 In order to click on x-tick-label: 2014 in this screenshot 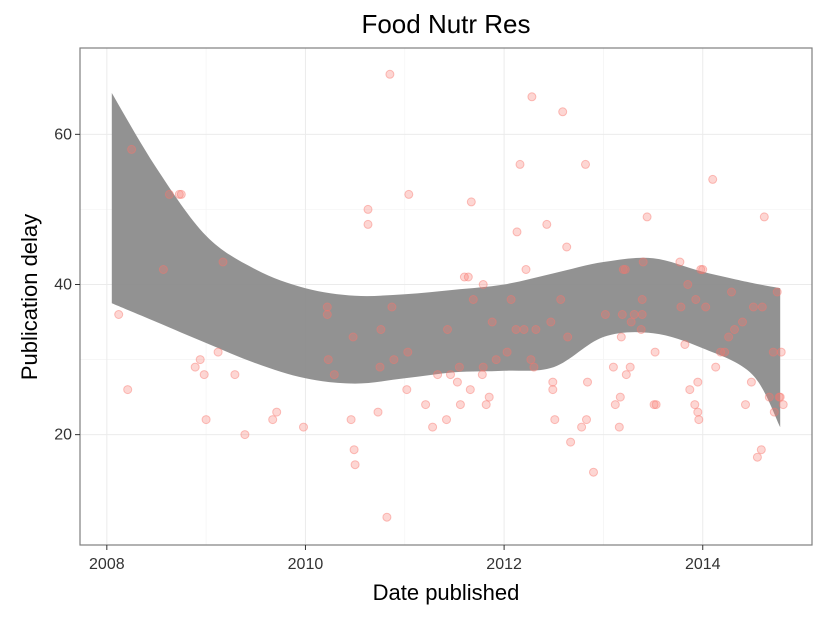, I will do `click(703, 564)`.